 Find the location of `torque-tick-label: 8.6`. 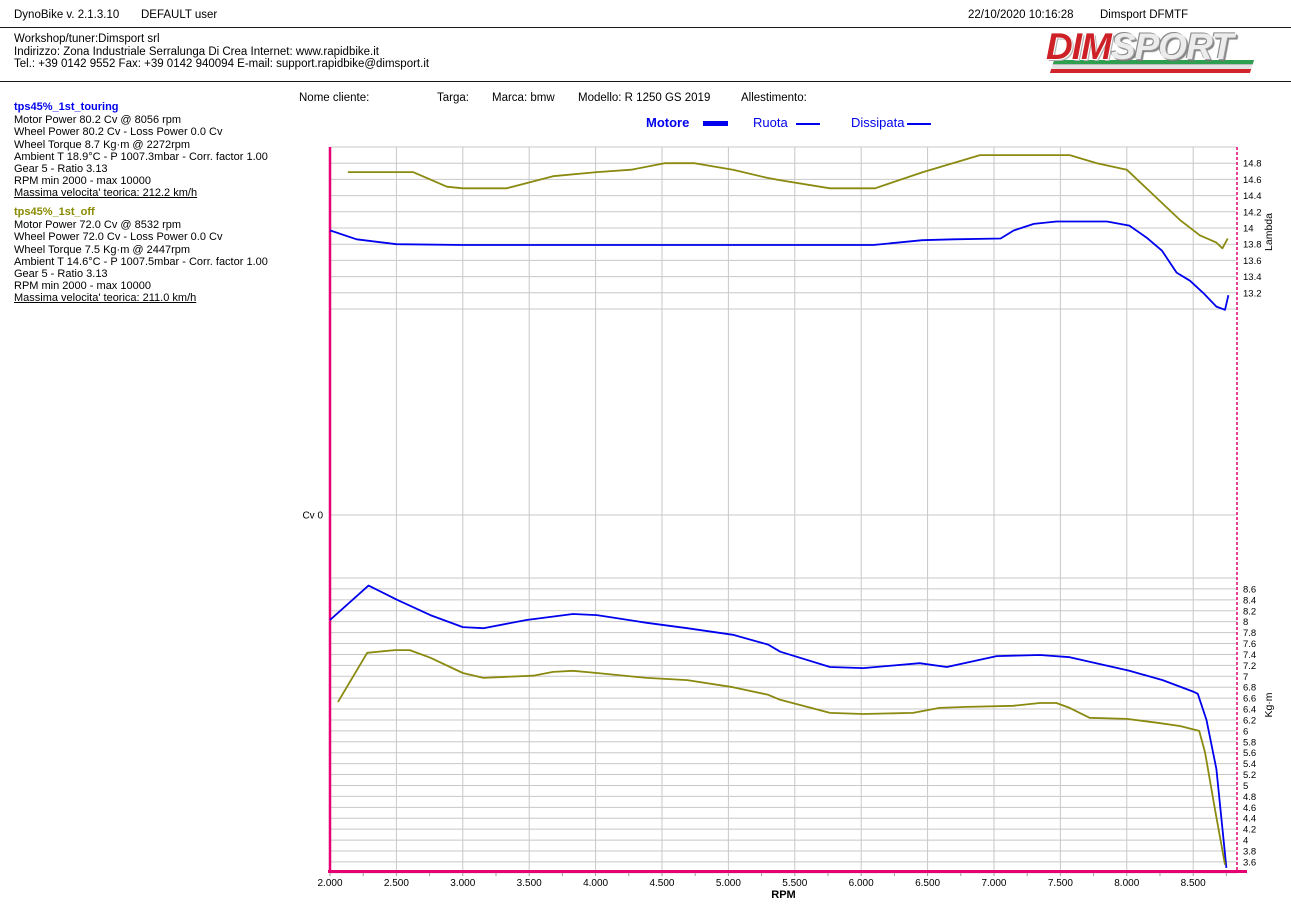

torque-tick-label: 8.6 is located at coordinates (1249, 589).